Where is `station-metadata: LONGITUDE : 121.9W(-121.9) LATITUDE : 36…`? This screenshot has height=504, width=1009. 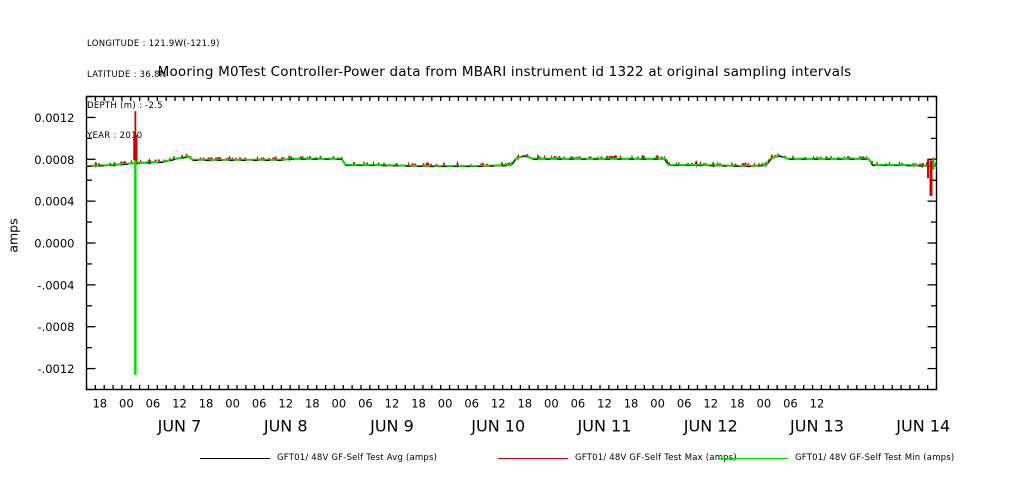 station-metadata: LONGITUDE : 121.9W(-121.9) LATITUDE : 36… is located at coordinates (153, 90).